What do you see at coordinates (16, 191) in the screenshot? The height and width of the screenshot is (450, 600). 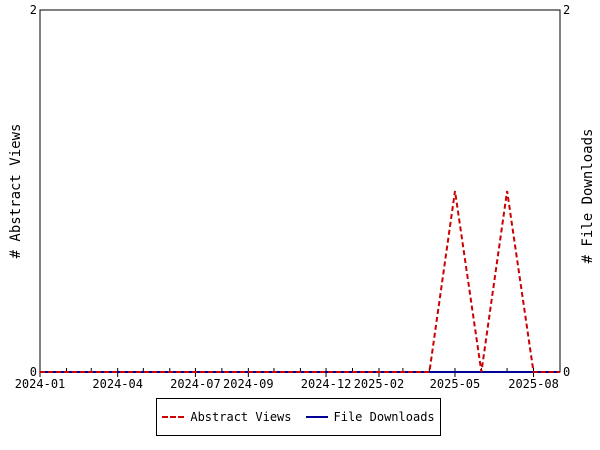 I see `y-axis-left-label: # Abstract Views` at bounding box center [16, 191].